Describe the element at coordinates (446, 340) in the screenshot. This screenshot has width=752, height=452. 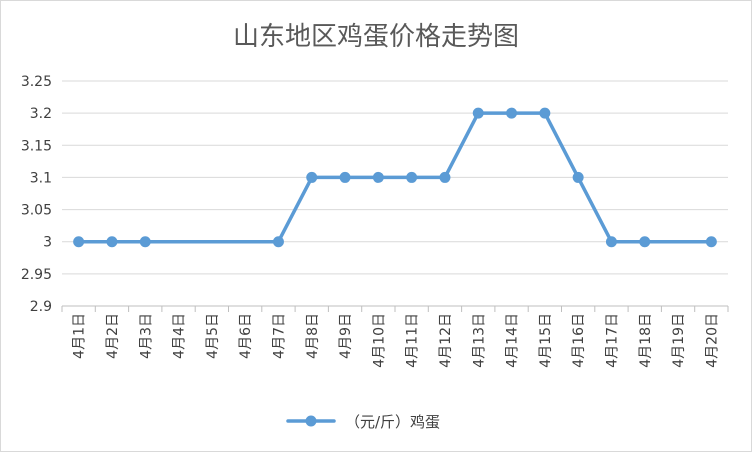
I see `x-tick-label: 4月12日` at that location.